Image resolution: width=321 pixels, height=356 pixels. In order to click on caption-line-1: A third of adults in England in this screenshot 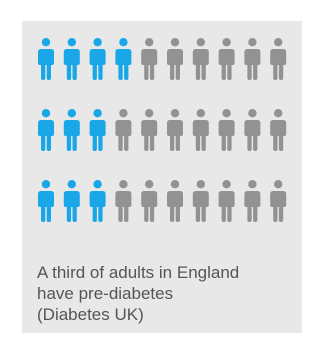, I will do `click(138, 272)`.